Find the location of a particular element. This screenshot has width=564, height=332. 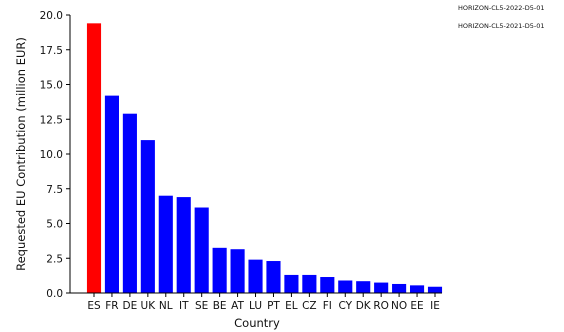

y-tick-label: 7.5 is located at coordinates (54, 190).